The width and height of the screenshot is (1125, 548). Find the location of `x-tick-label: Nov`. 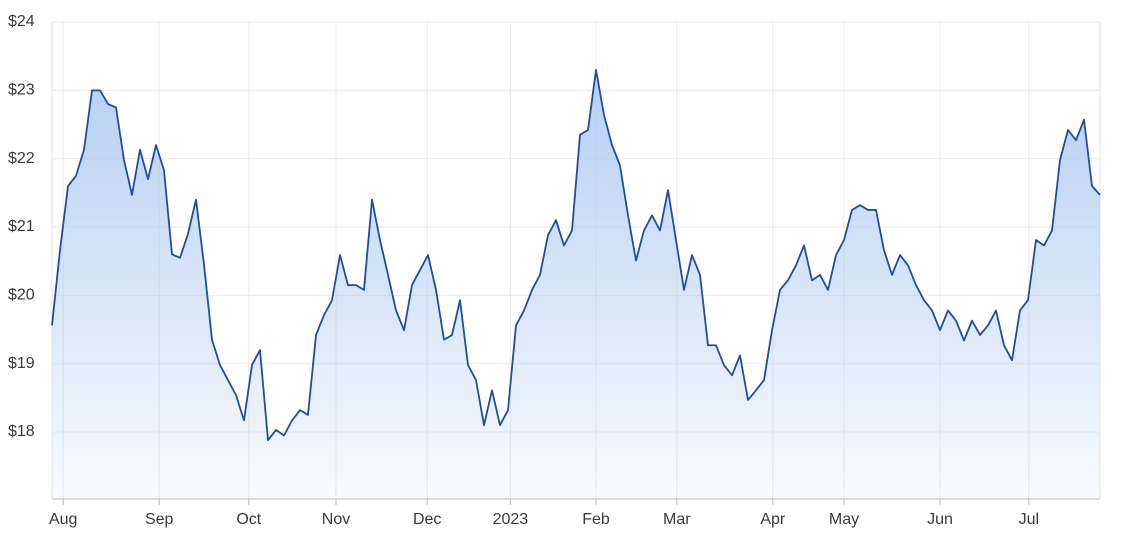

x-tick-label: Nov is located at coordinates (336, 519).